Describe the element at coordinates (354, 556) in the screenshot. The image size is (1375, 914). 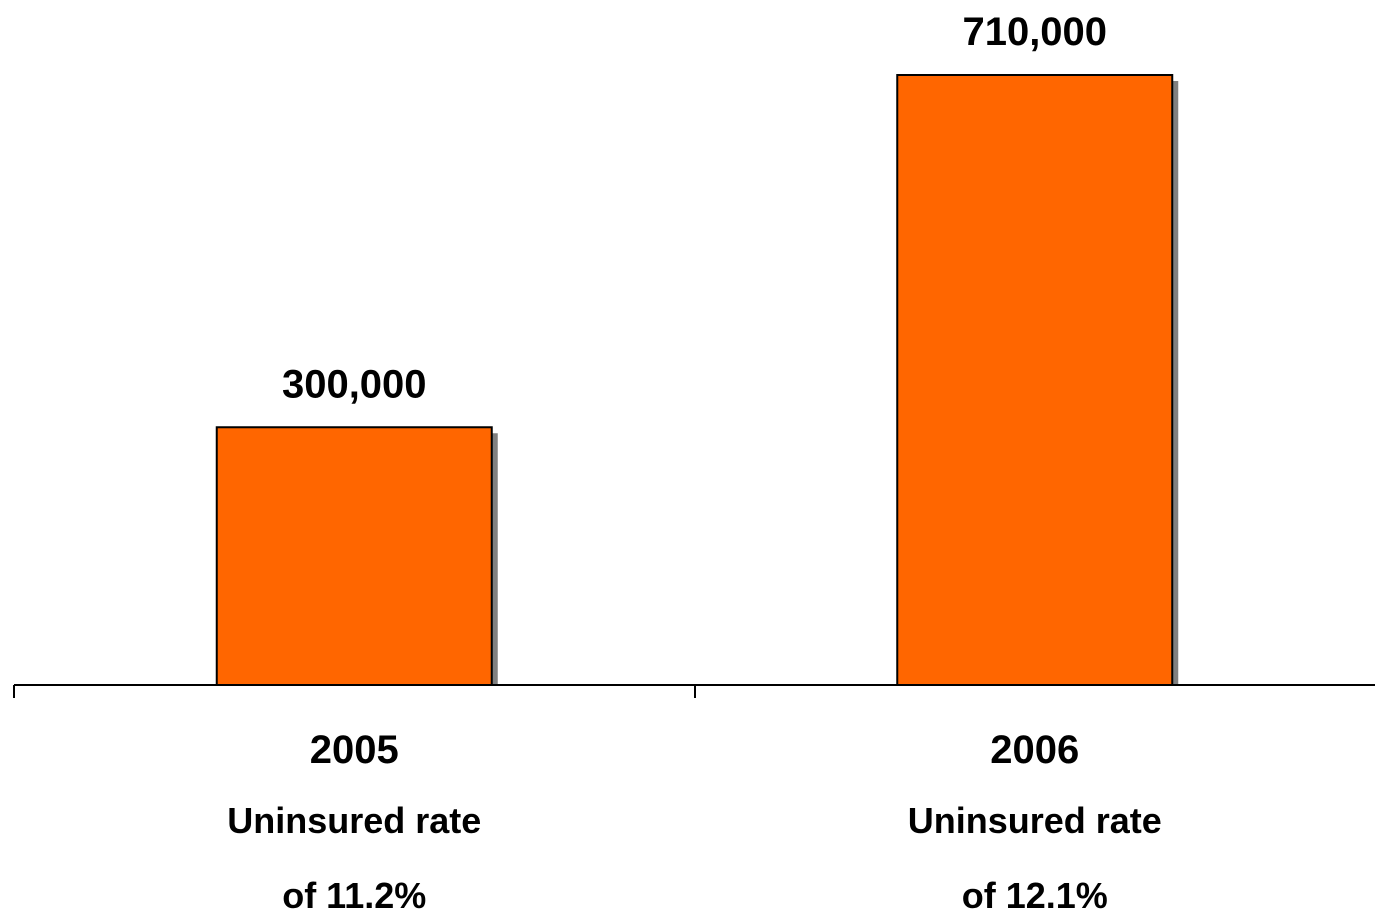
I see `bar-2005` at that location.